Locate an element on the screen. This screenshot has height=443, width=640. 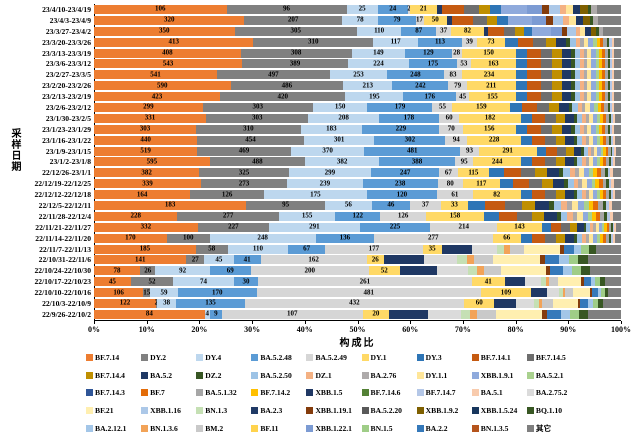
stacked-bar: 141 27 45 41 162 26 is located at coordinates (357, 260).